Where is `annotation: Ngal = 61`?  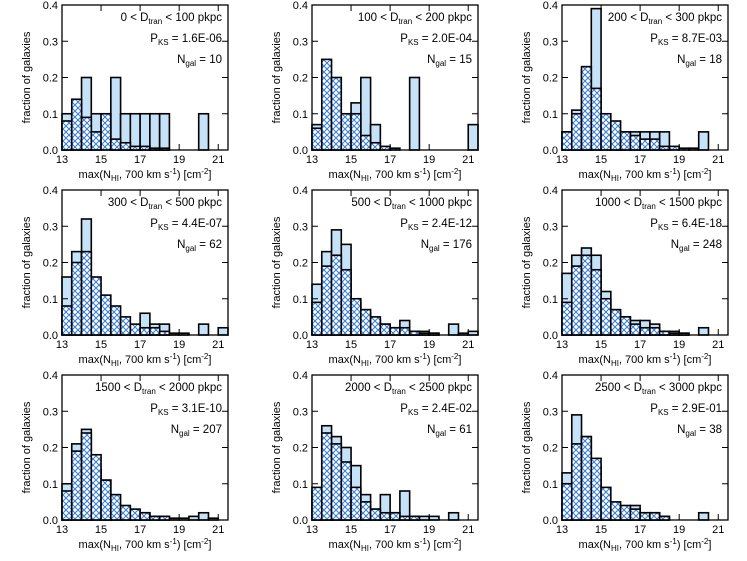 annotation: Ngal = 61 is located at coordinates (449, 431).